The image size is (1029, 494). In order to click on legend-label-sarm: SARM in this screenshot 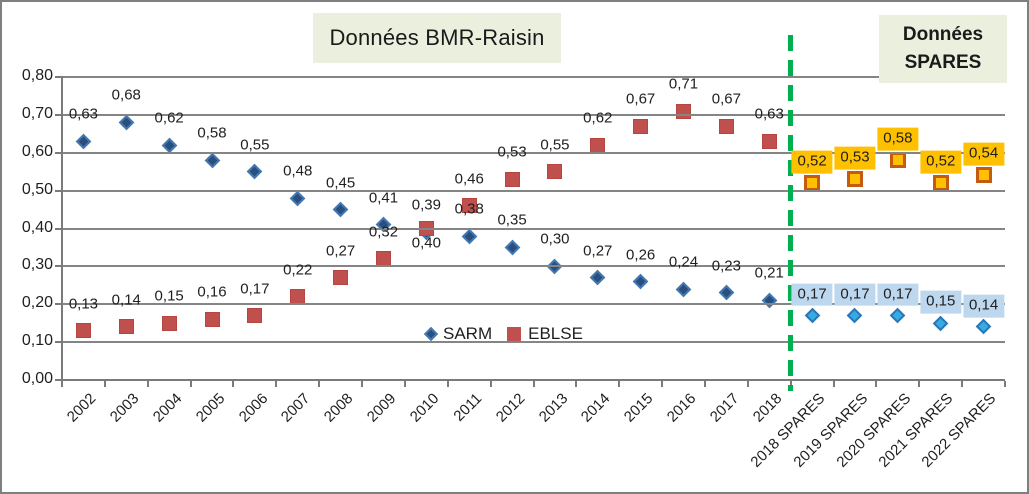, I will do `click(468, 333)`.